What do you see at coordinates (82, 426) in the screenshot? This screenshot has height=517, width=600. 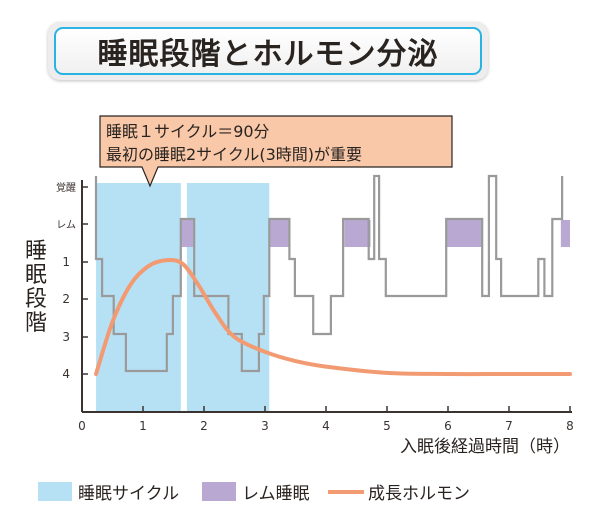 I see `x-tick-label: 0` at bounding box center [82, 426].